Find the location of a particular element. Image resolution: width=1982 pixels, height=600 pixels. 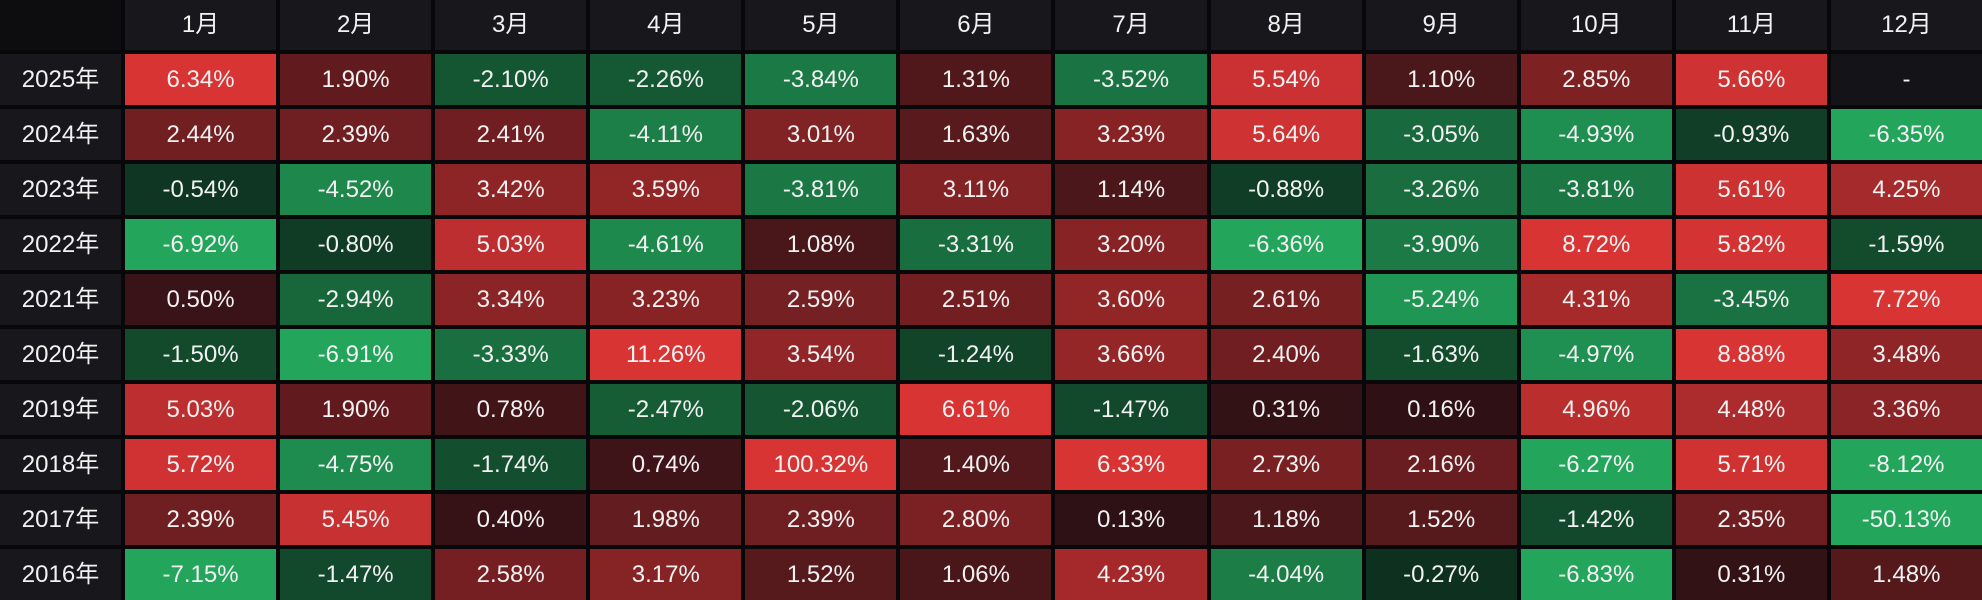

return-cell: 3.20% is located at coordinates (1131, 244).